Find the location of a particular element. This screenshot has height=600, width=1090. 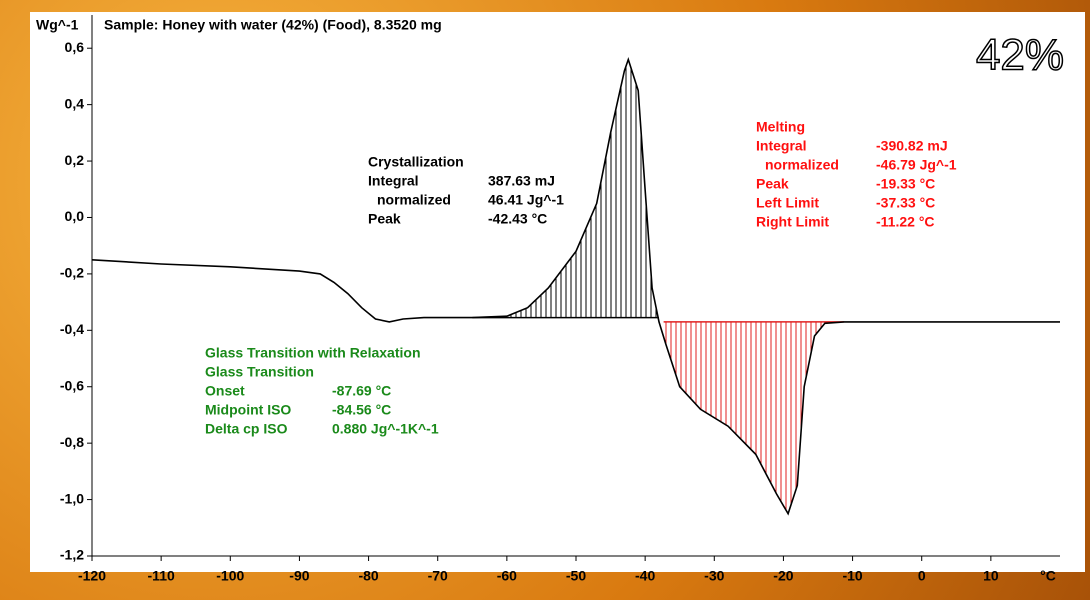

x-tick-label: -40 is located at coordinates (645, 576).